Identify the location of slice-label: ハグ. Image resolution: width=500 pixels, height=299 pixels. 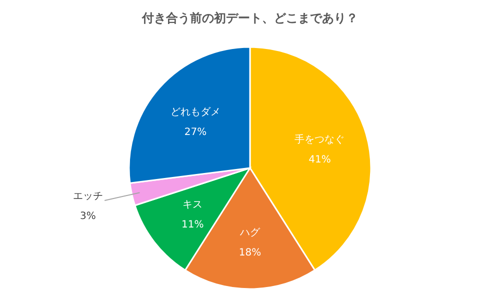
(250, 233).